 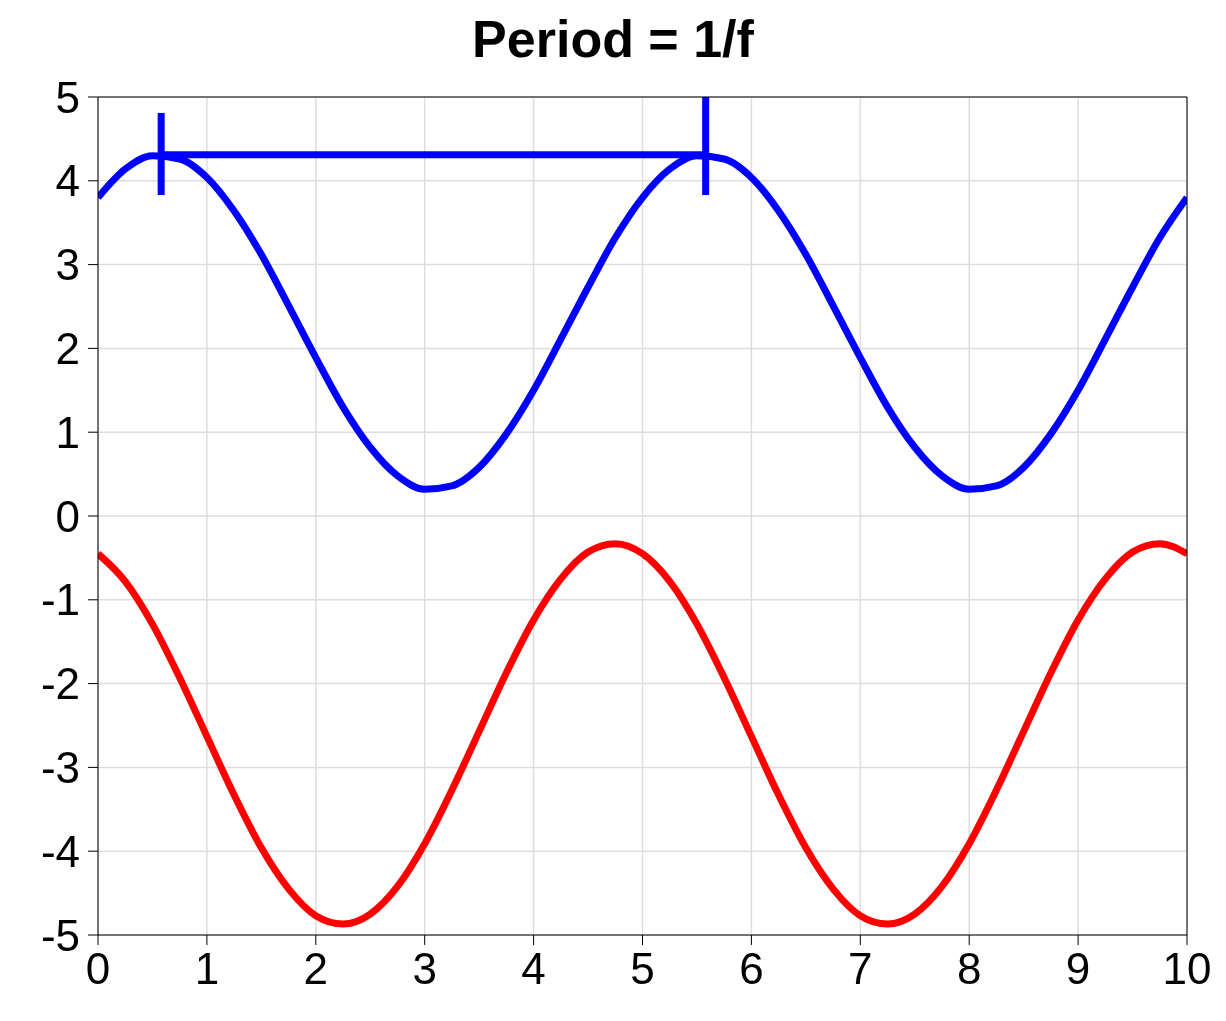 I want to click on y-tick-label: -5, so click(x=60, y=935).